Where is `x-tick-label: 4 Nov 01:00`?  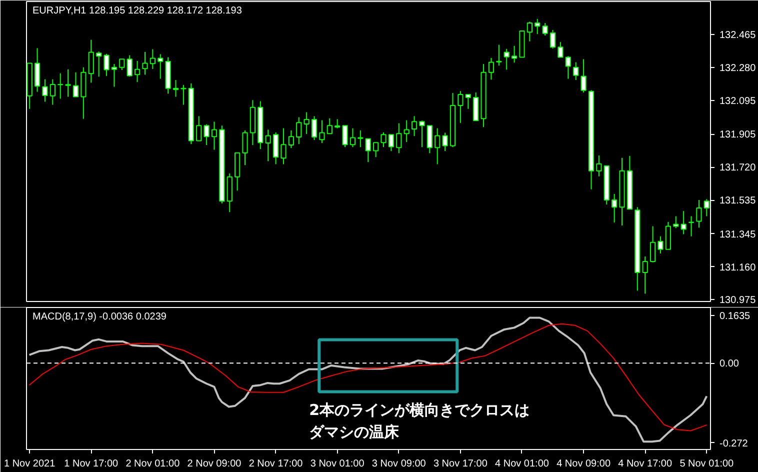 x-tick-label: 4 Nov 01:00 is located at coordinates (522, 464).